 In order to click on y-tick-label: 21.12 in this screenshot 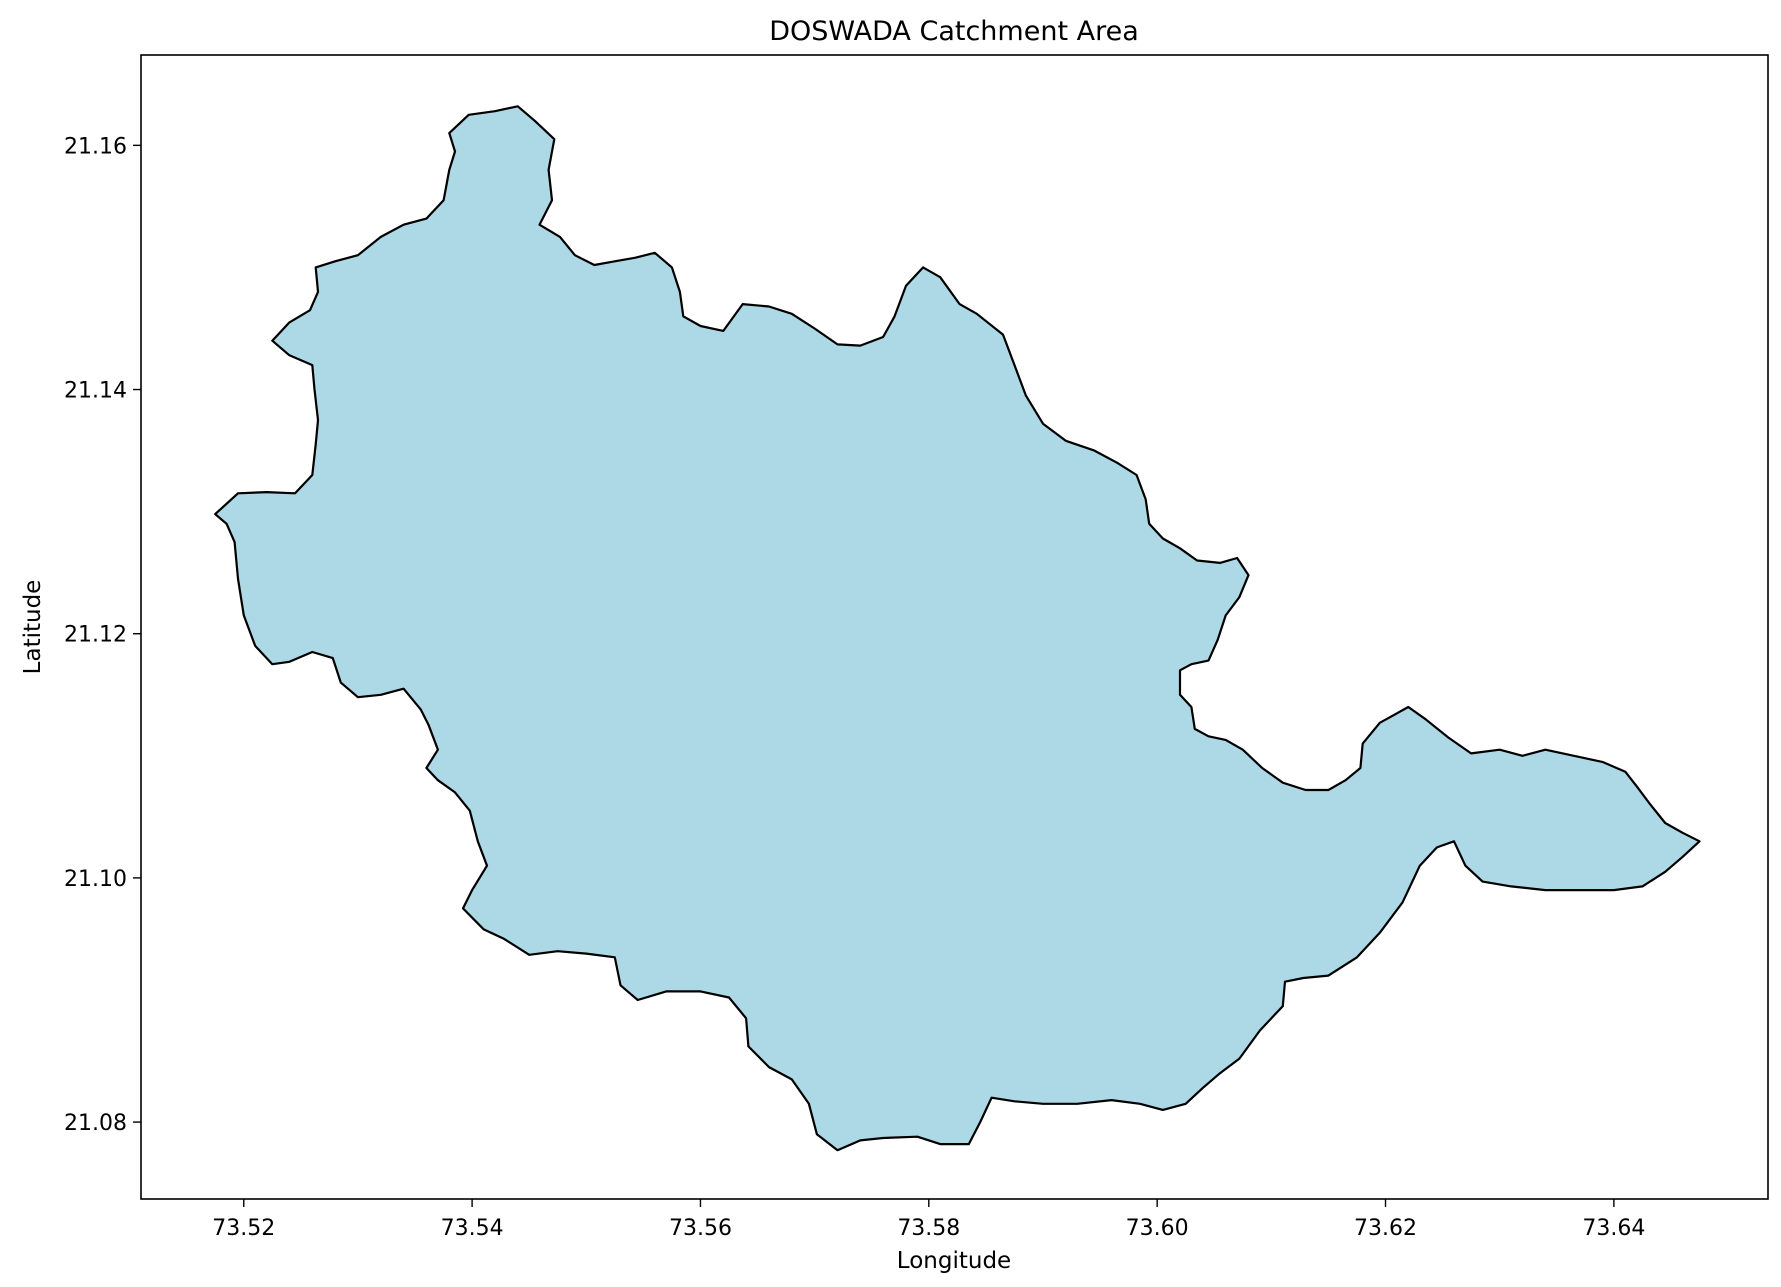, I will do `click(95, 635)`.